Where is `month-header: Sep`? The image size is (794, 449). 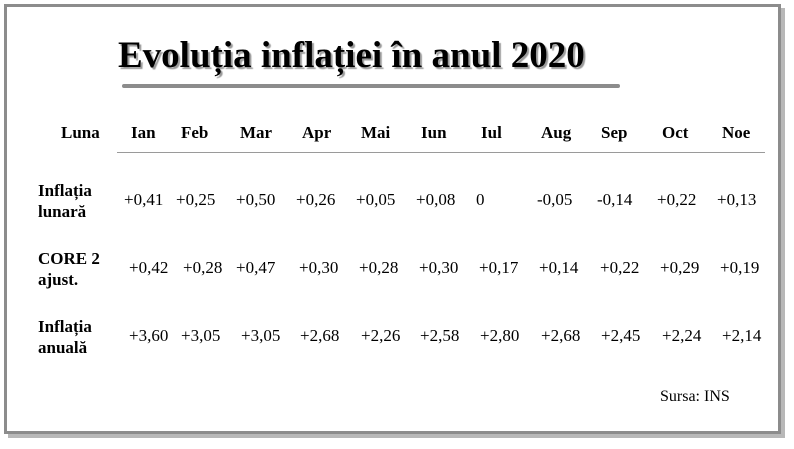 month-header: Sep is located at coordinates (614, 132).